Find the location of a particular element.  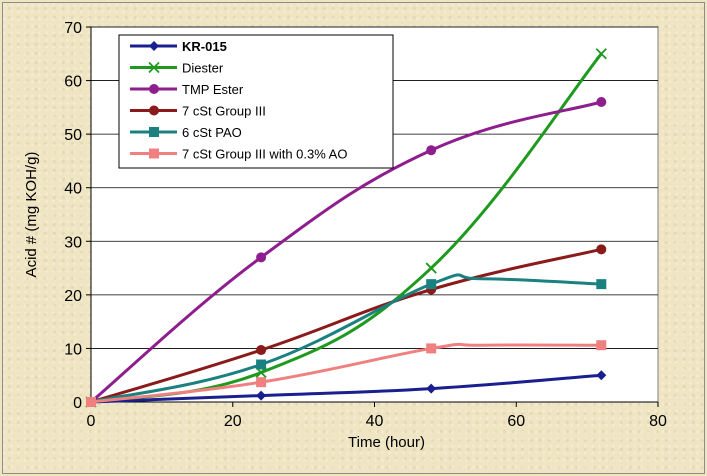

x-tick-label: 60 is located at coordinates (516, 421).